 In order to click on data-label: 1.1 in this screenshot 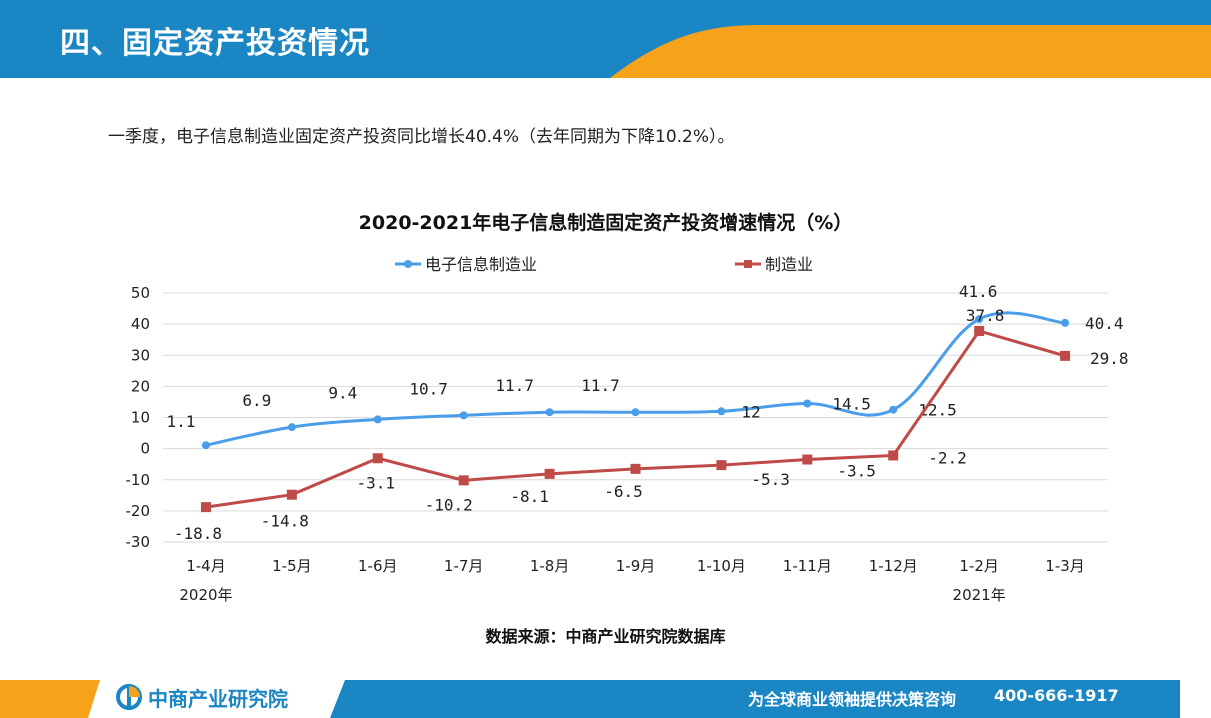, I will do `click(181, 421)`.